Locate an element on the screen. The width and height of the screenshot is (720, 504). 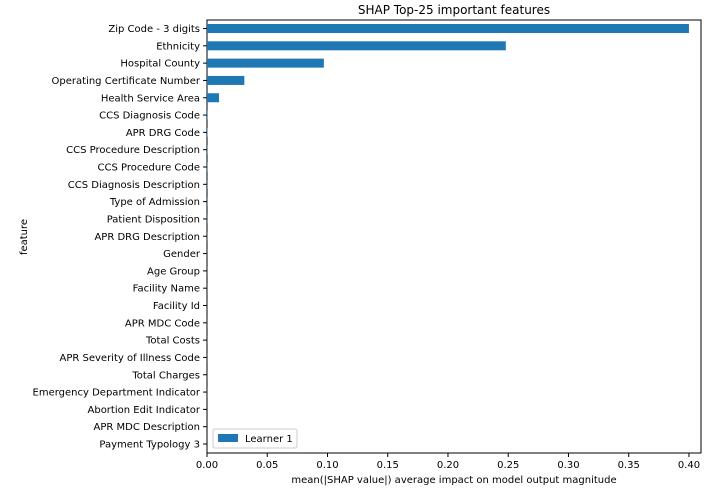
y-tick-label: APR MDC Code is located at coordinates (162, 323).